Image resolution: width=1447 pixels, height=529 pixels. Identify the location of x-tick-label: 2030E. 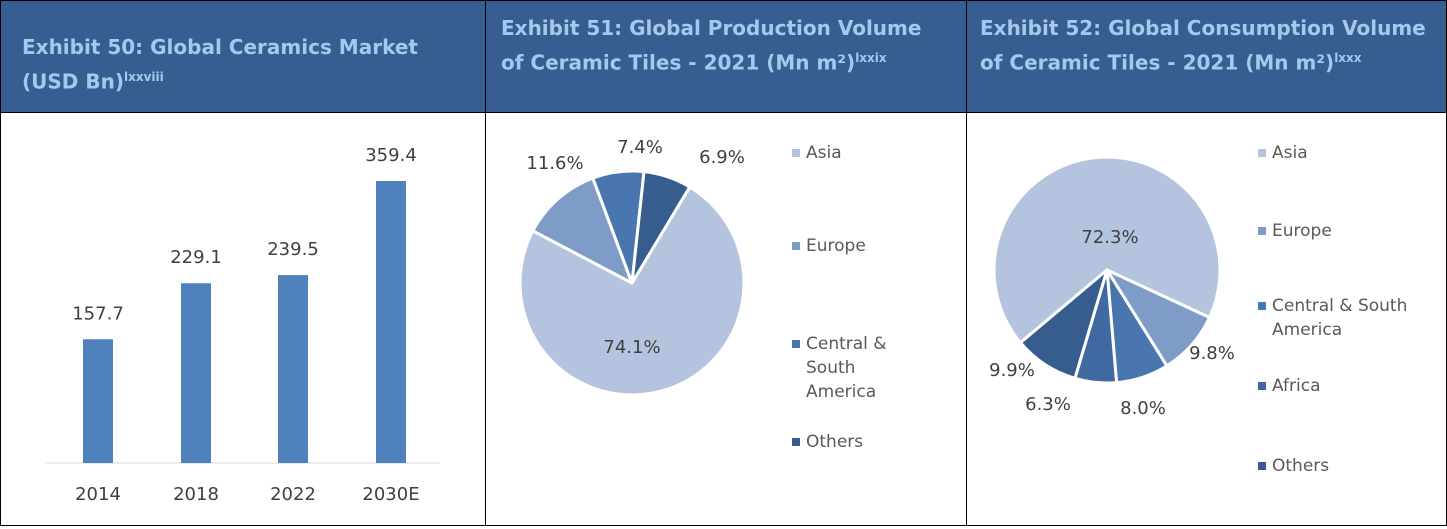
(390, 494).